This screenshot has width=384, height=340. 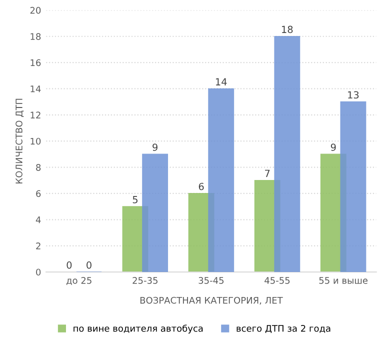 What do you see at coordinates (38, 220) in the screenshot?
I see `y-tick-label: 4` at bounding box center [38, 220].